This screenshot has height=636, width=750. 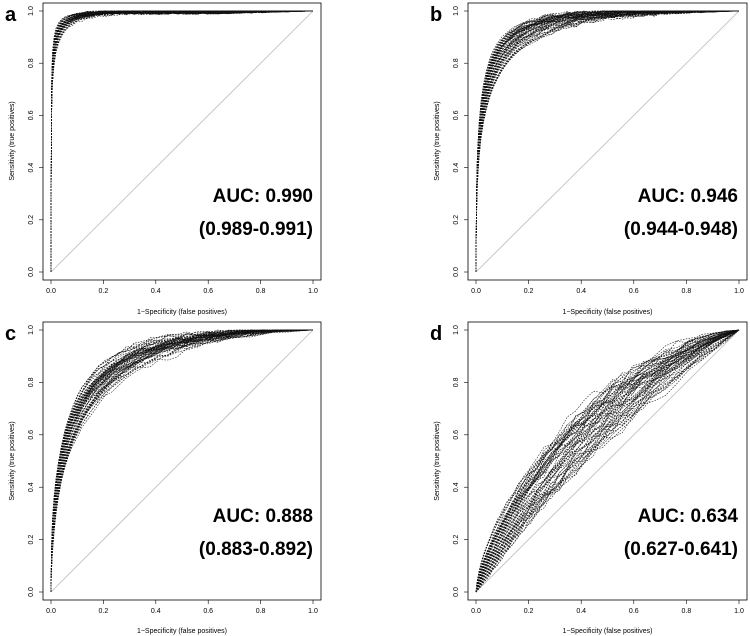 I want to click on auc-value-label: AUC: 0.634, so click(x=688, y=516).